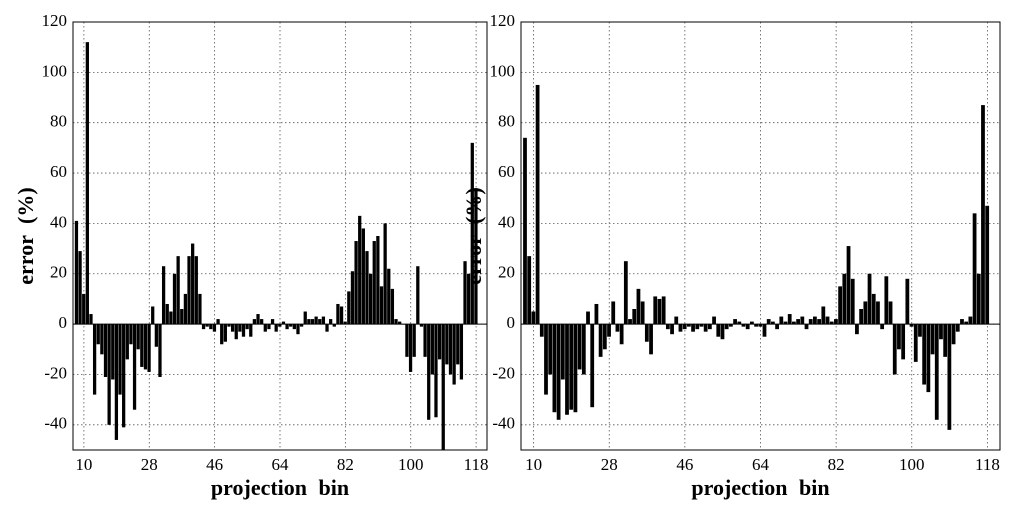  I want to click on y-tick-label: 120, so click(55, 20).